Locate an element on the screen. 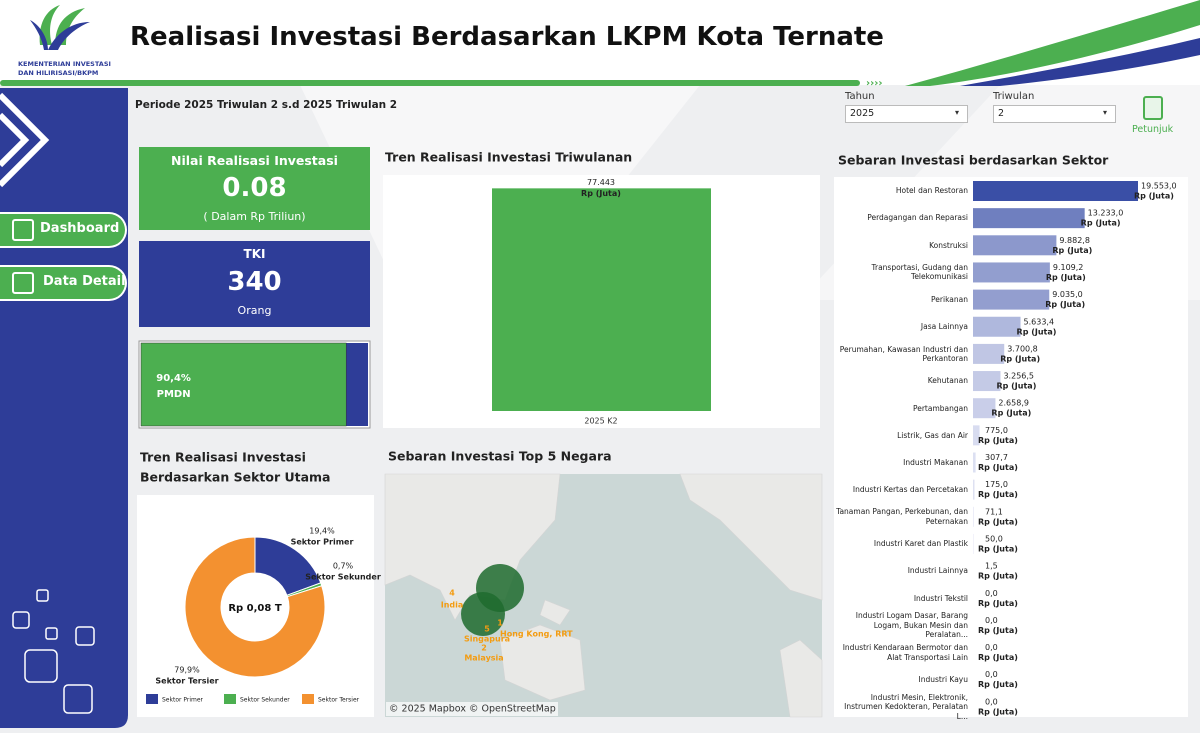  y-tick-label: Industri Tekstil is located at coordinates (940, 598).